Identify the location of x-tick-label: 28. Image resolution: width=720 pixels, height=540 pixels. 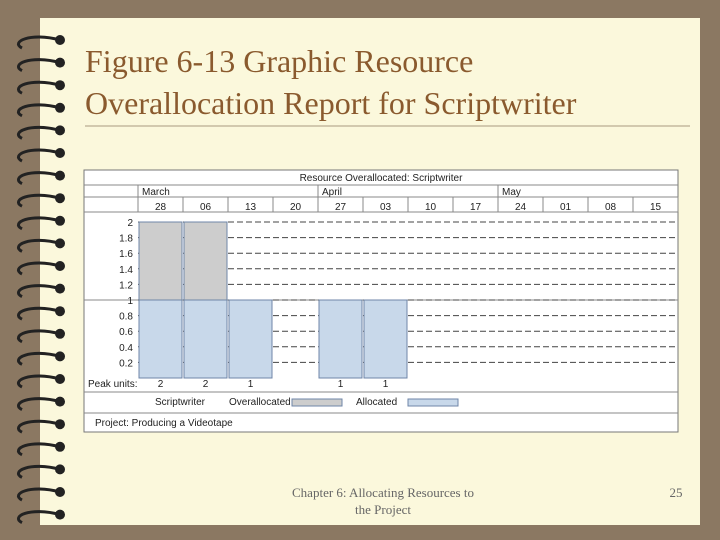
(161, 207).